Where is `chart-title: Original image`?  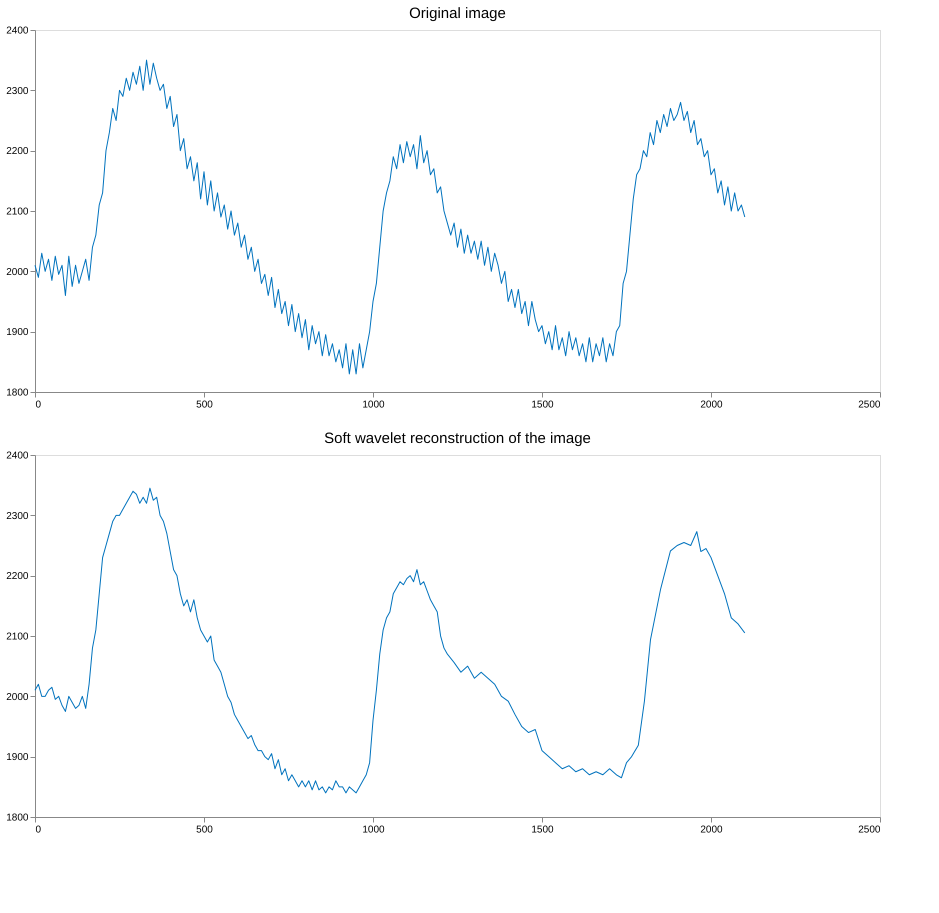
chart-title: Original image is located at coordinates (457, 13).